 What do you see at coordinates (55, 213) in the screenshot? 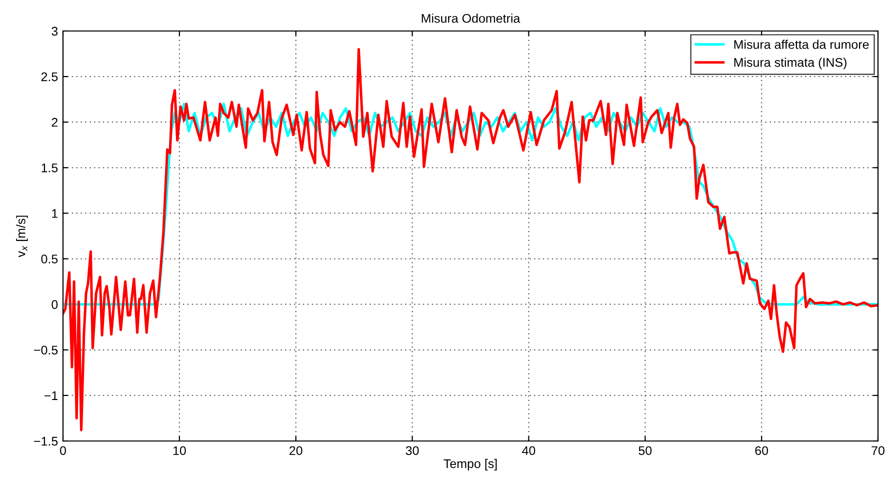
I see `y-tick-label: 1` at bounding box center [55, 213].